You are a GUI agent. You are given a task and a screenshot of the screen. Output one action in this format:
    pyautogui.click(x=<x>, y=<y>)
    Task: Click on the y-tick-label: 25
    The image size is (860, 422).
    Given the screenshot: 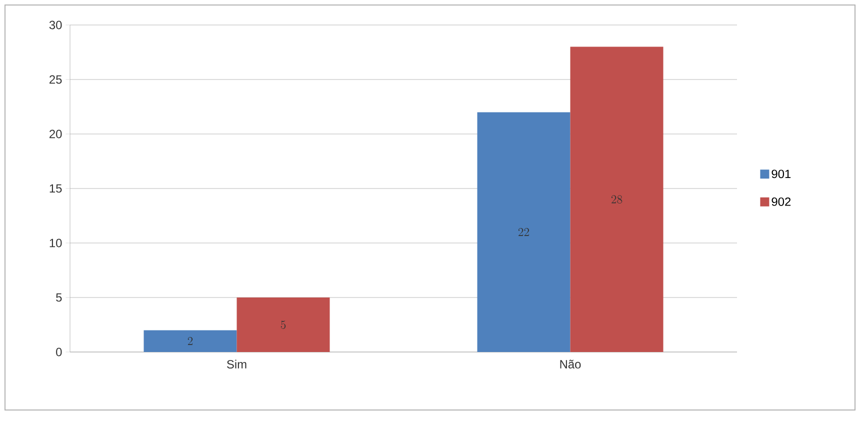 What is the action you would take?
    pyautogui.click(x=56, y=79)
    